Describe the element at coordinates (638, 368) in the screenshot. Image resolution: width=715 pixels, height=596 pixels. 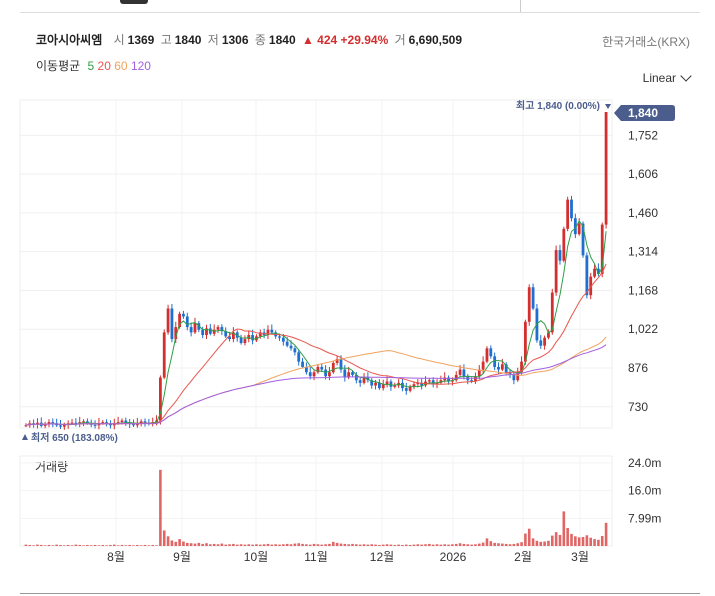
I see `price-tick-label: 876` at that location.